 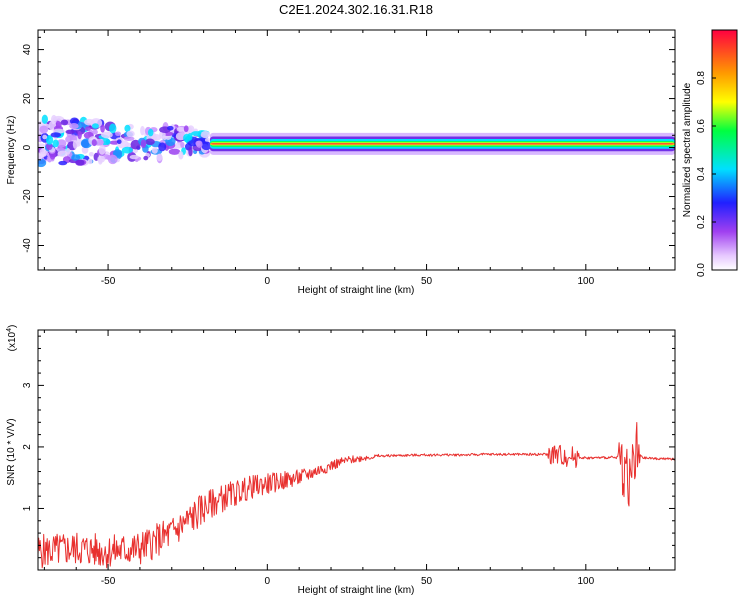 I want to click on snr-y-label: SNR (10 * V/V), so click(x=11, y=451).